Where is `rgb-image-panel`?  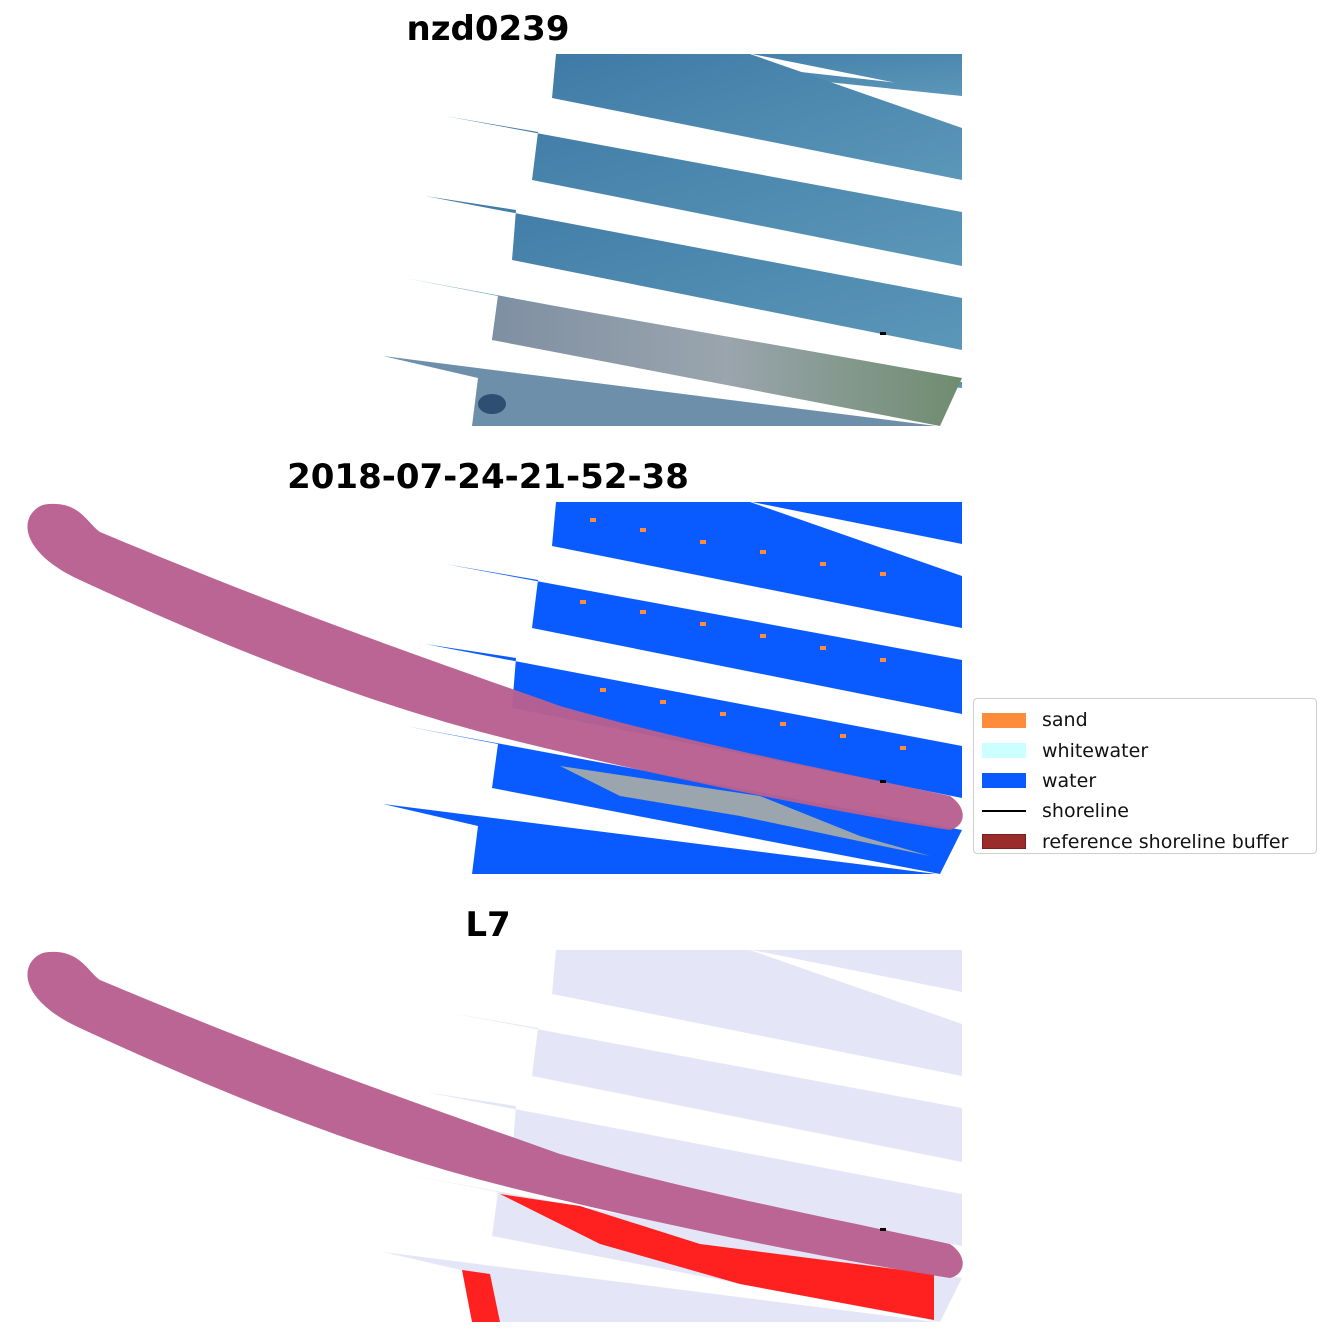
rgb-image-panel is located at coordinates (672, 240).